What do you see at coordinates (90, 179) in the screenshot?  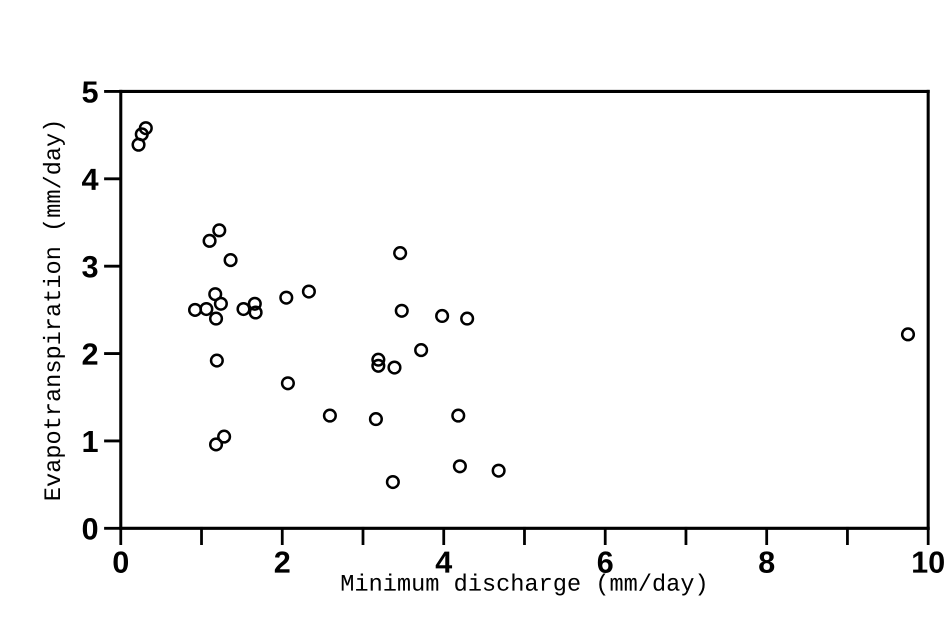 I see `y-tick-label: 4` at bounding box center [90, 179].